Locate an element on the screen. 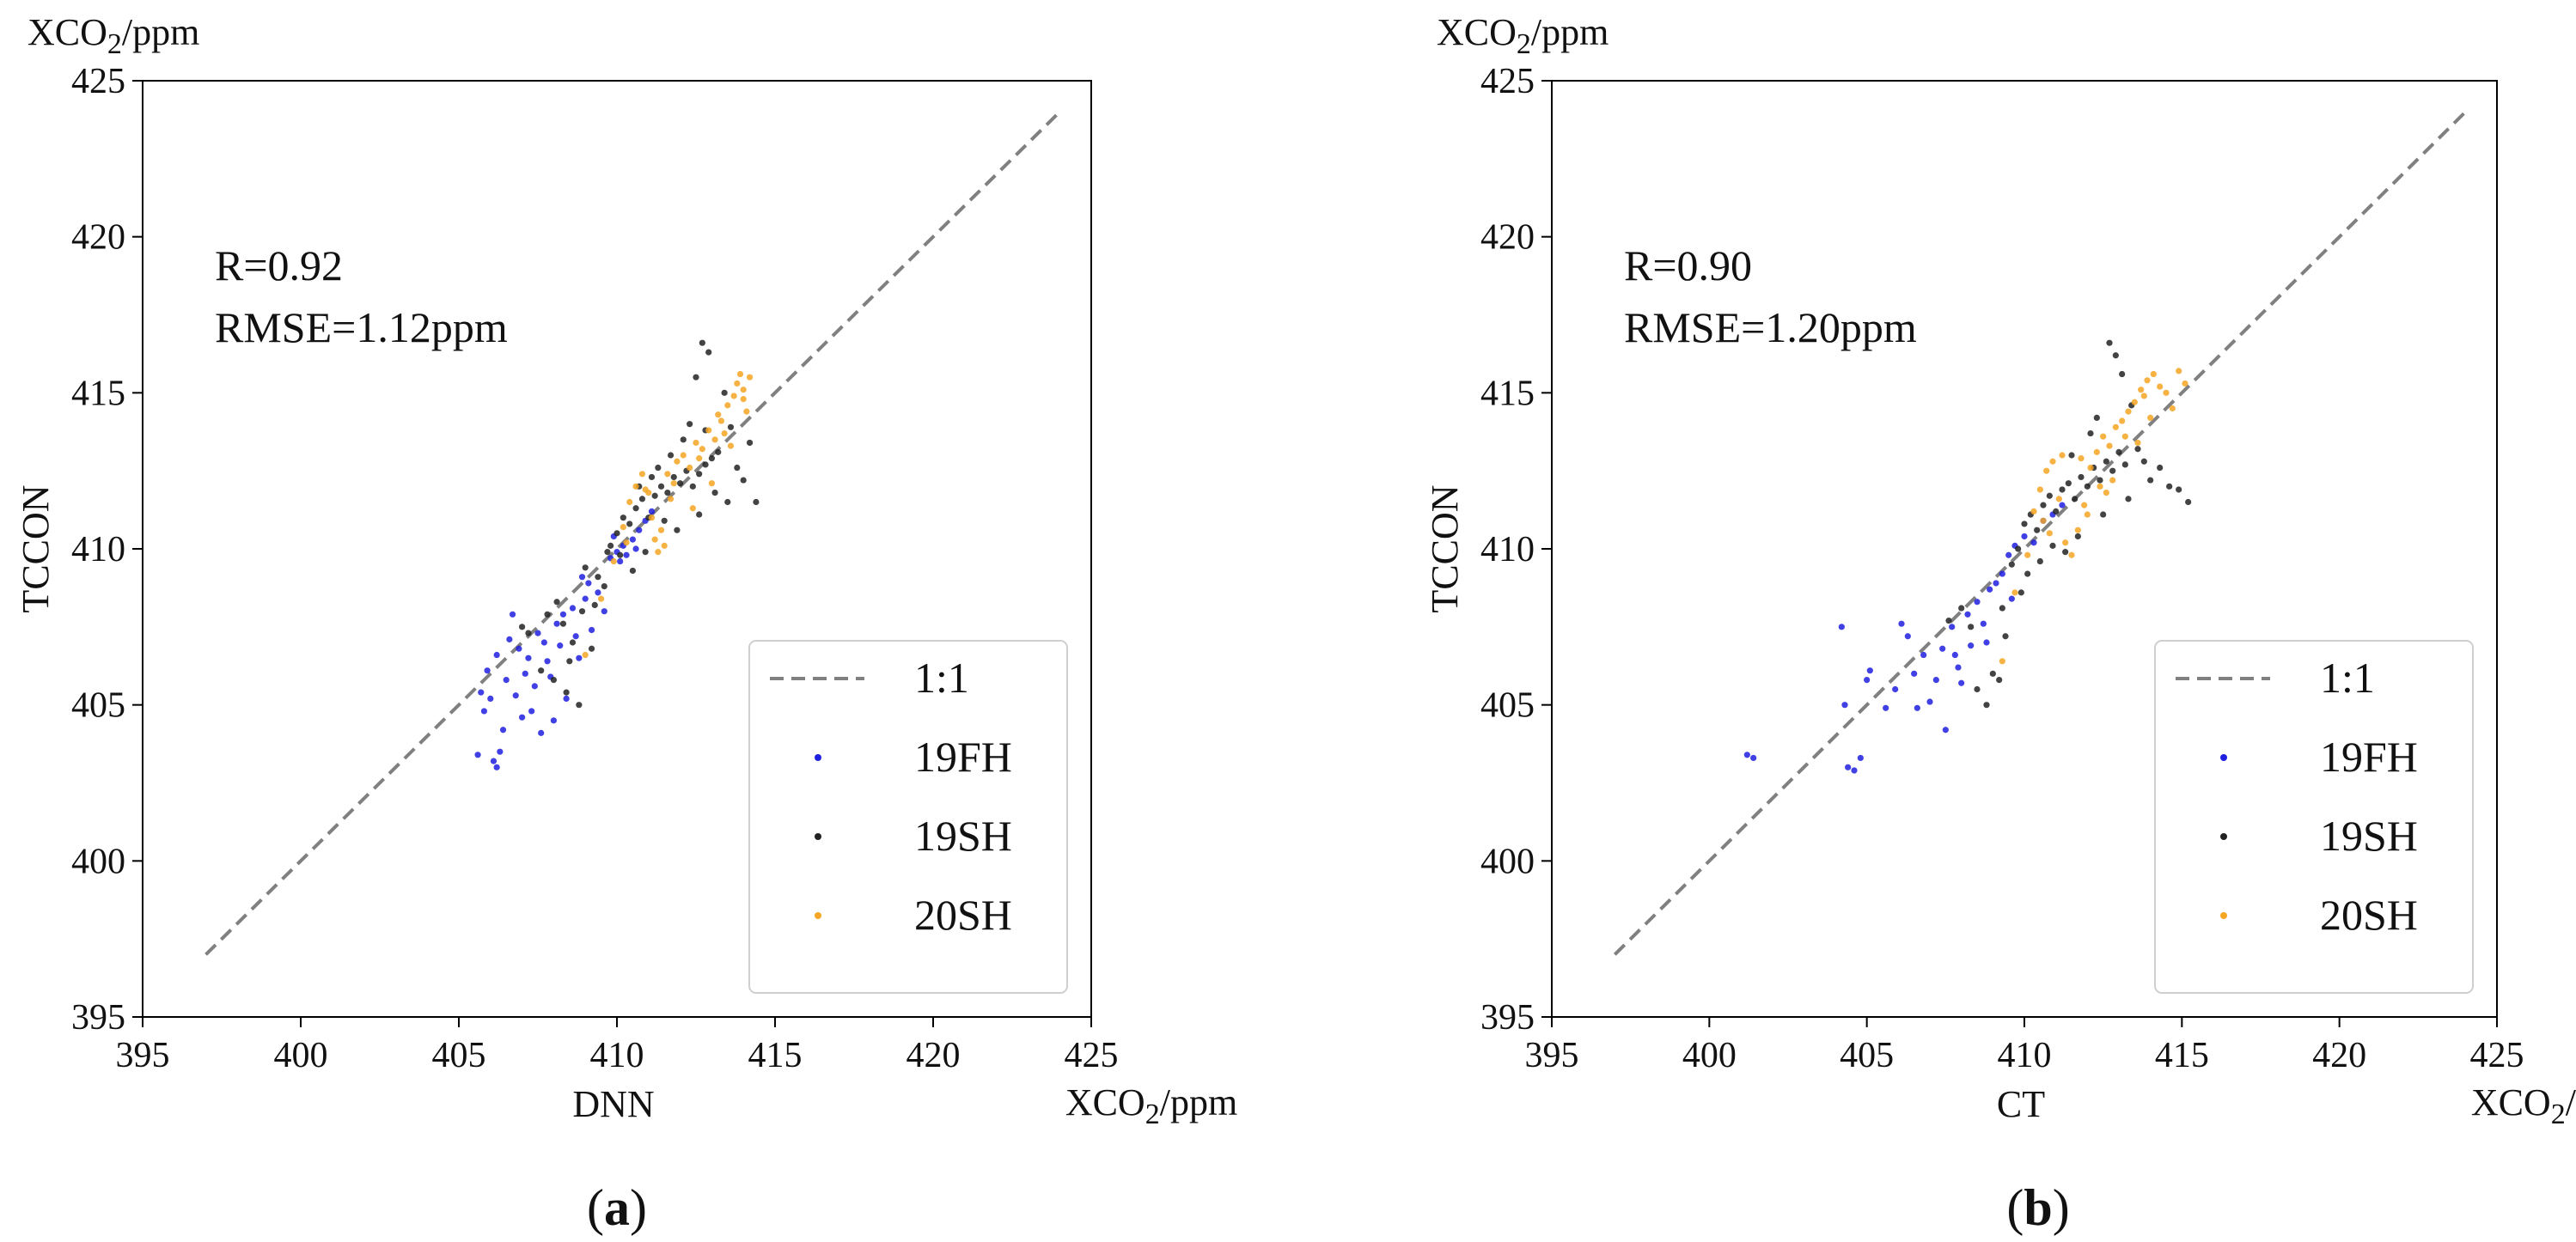 Image resolution: width=2576 pixels, height=1242 pixels. legend-swatch-19FH is located at coordinates (2223, 757).